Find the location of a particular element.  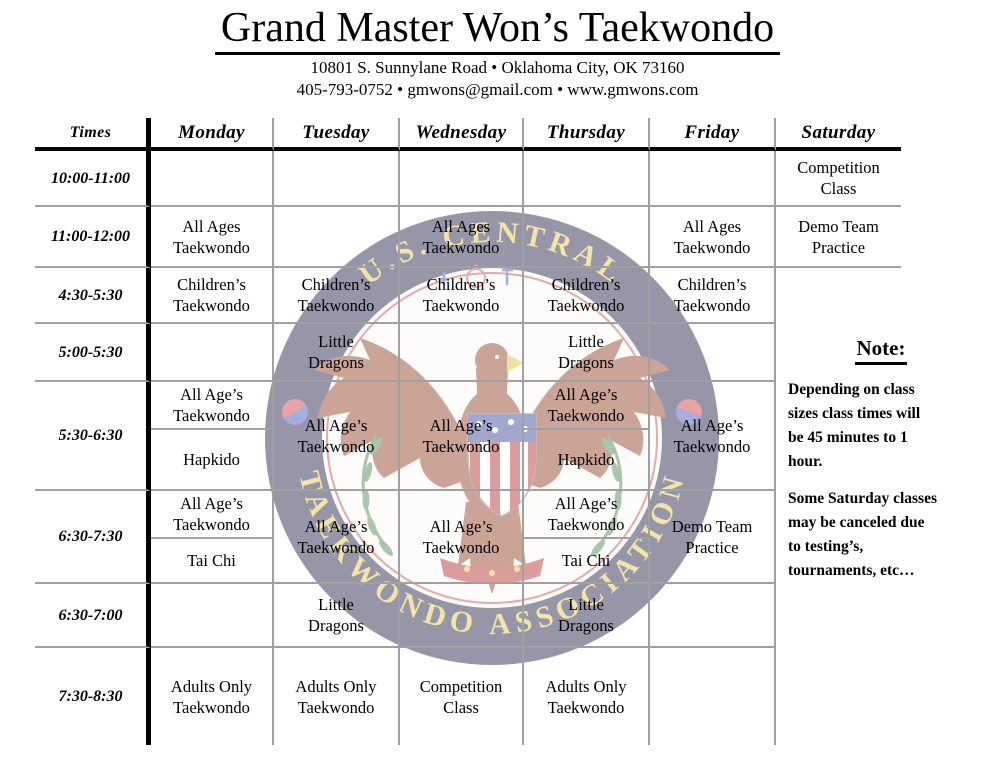

time-label: 11:00-12:00 is located at coordinates (93, 237).